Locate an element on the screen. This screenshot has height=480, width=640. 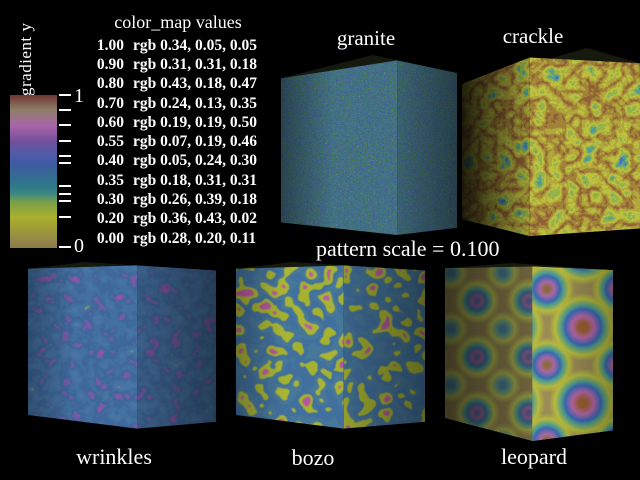
crackle-texture is located at coordinates (584, 147).